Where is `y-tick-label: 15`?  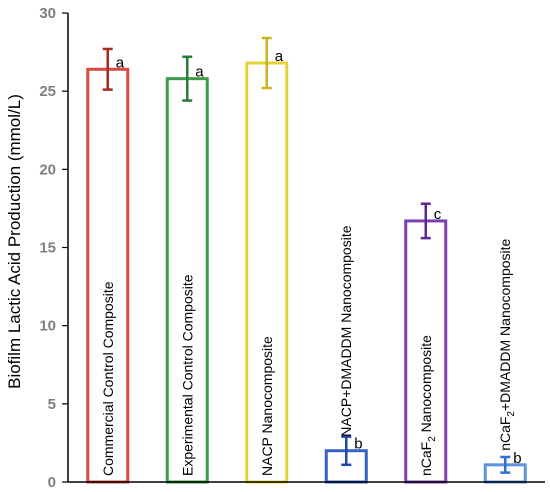
y-tick-label: 15 is located at coordinates (47, 248).